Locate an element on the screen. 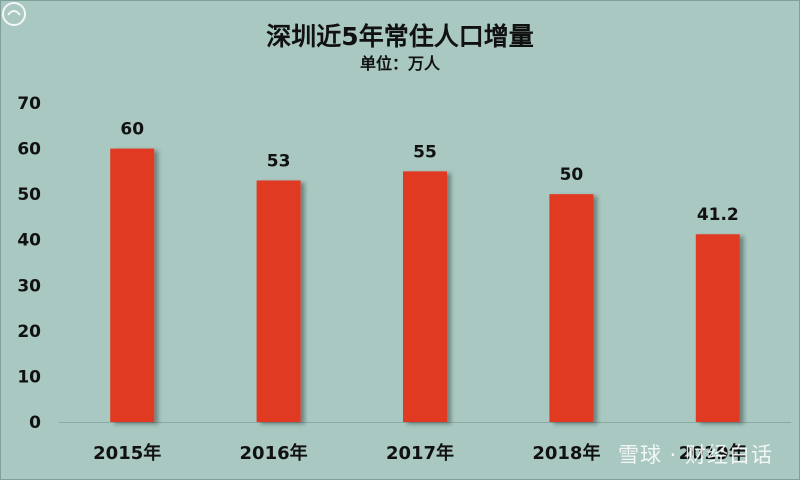 Image resolution: width=800 pixels, height=480 pixels. data-label: 55 is located at coordinates (425, 152).